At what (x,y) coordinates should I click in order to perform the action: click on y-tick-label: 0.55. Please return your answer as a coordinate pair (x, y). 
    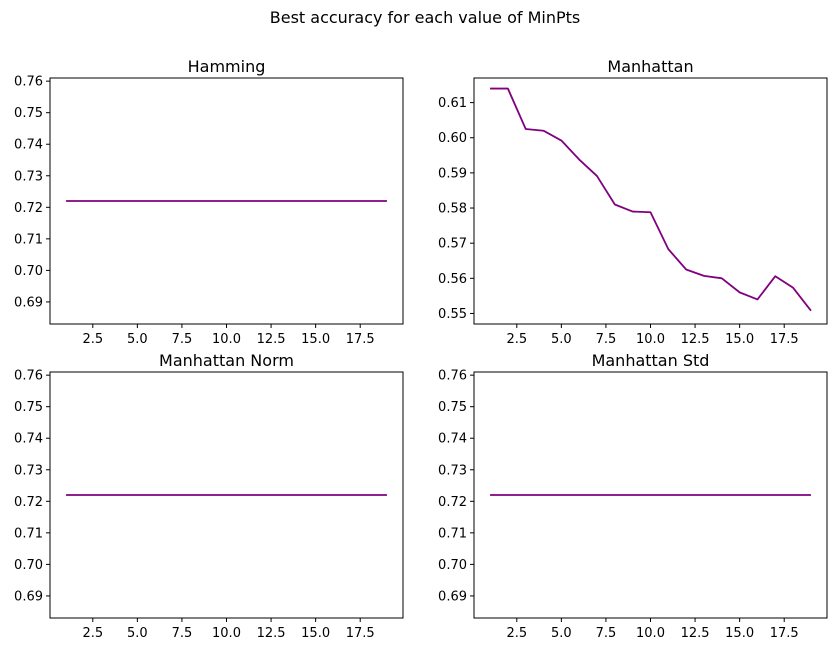
    Looking at the image, I should click on (452, 314).